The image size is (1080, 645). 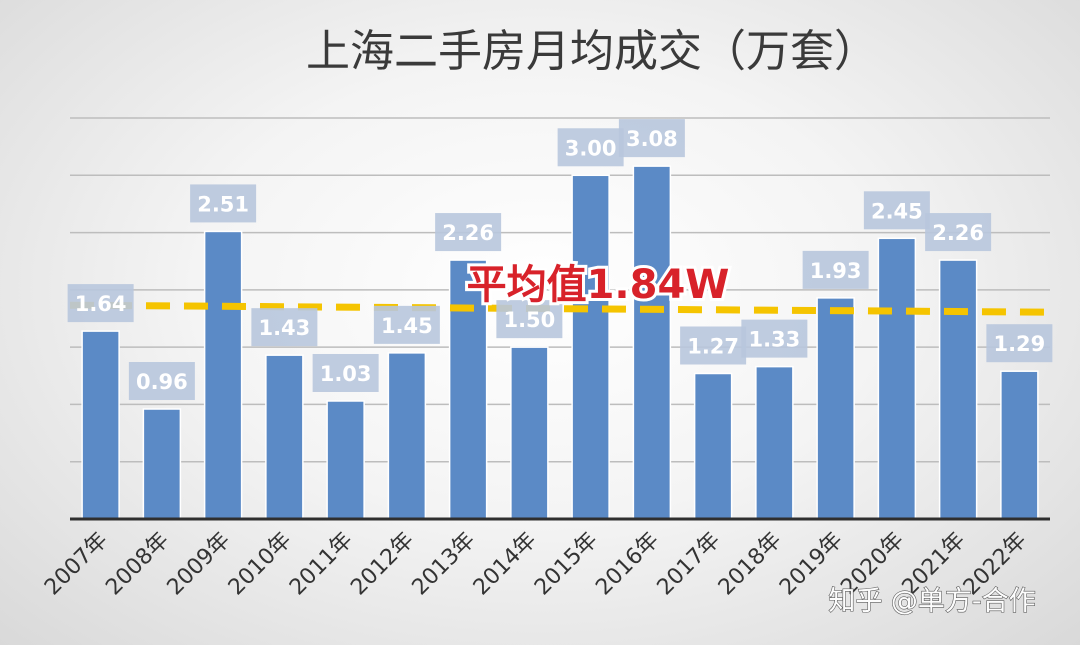 I want to click on data-label: 1.33, so click(x=774, y=340).